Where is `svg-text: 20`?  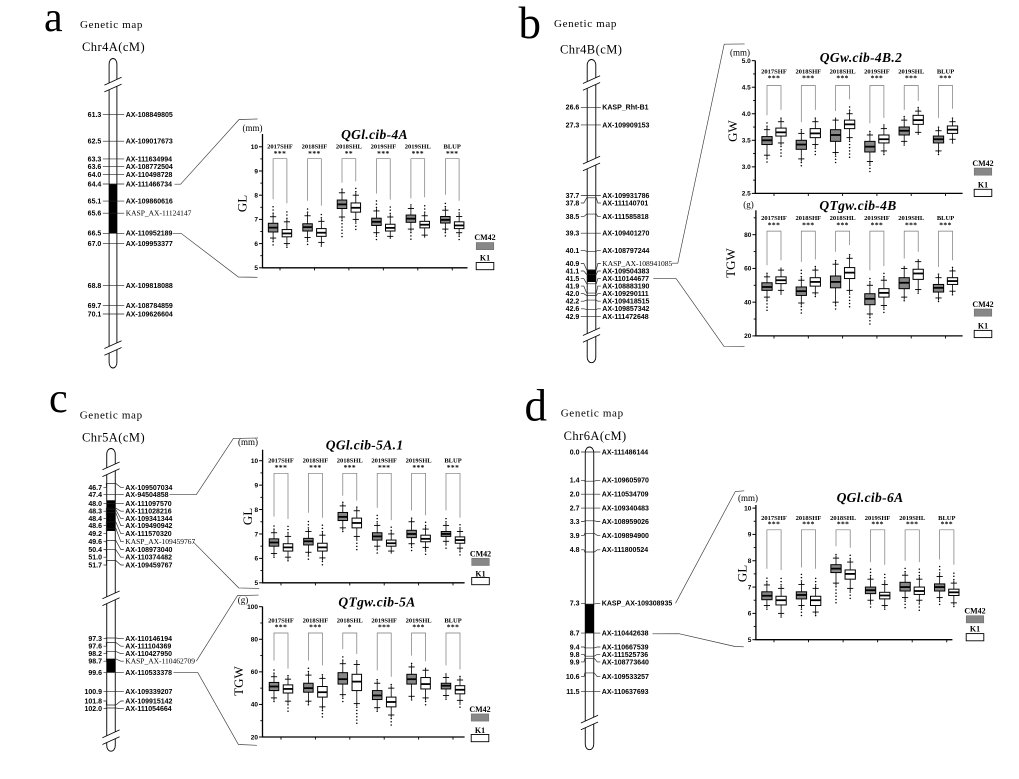
svg-text: 20 is located at coordinates (255, 737).